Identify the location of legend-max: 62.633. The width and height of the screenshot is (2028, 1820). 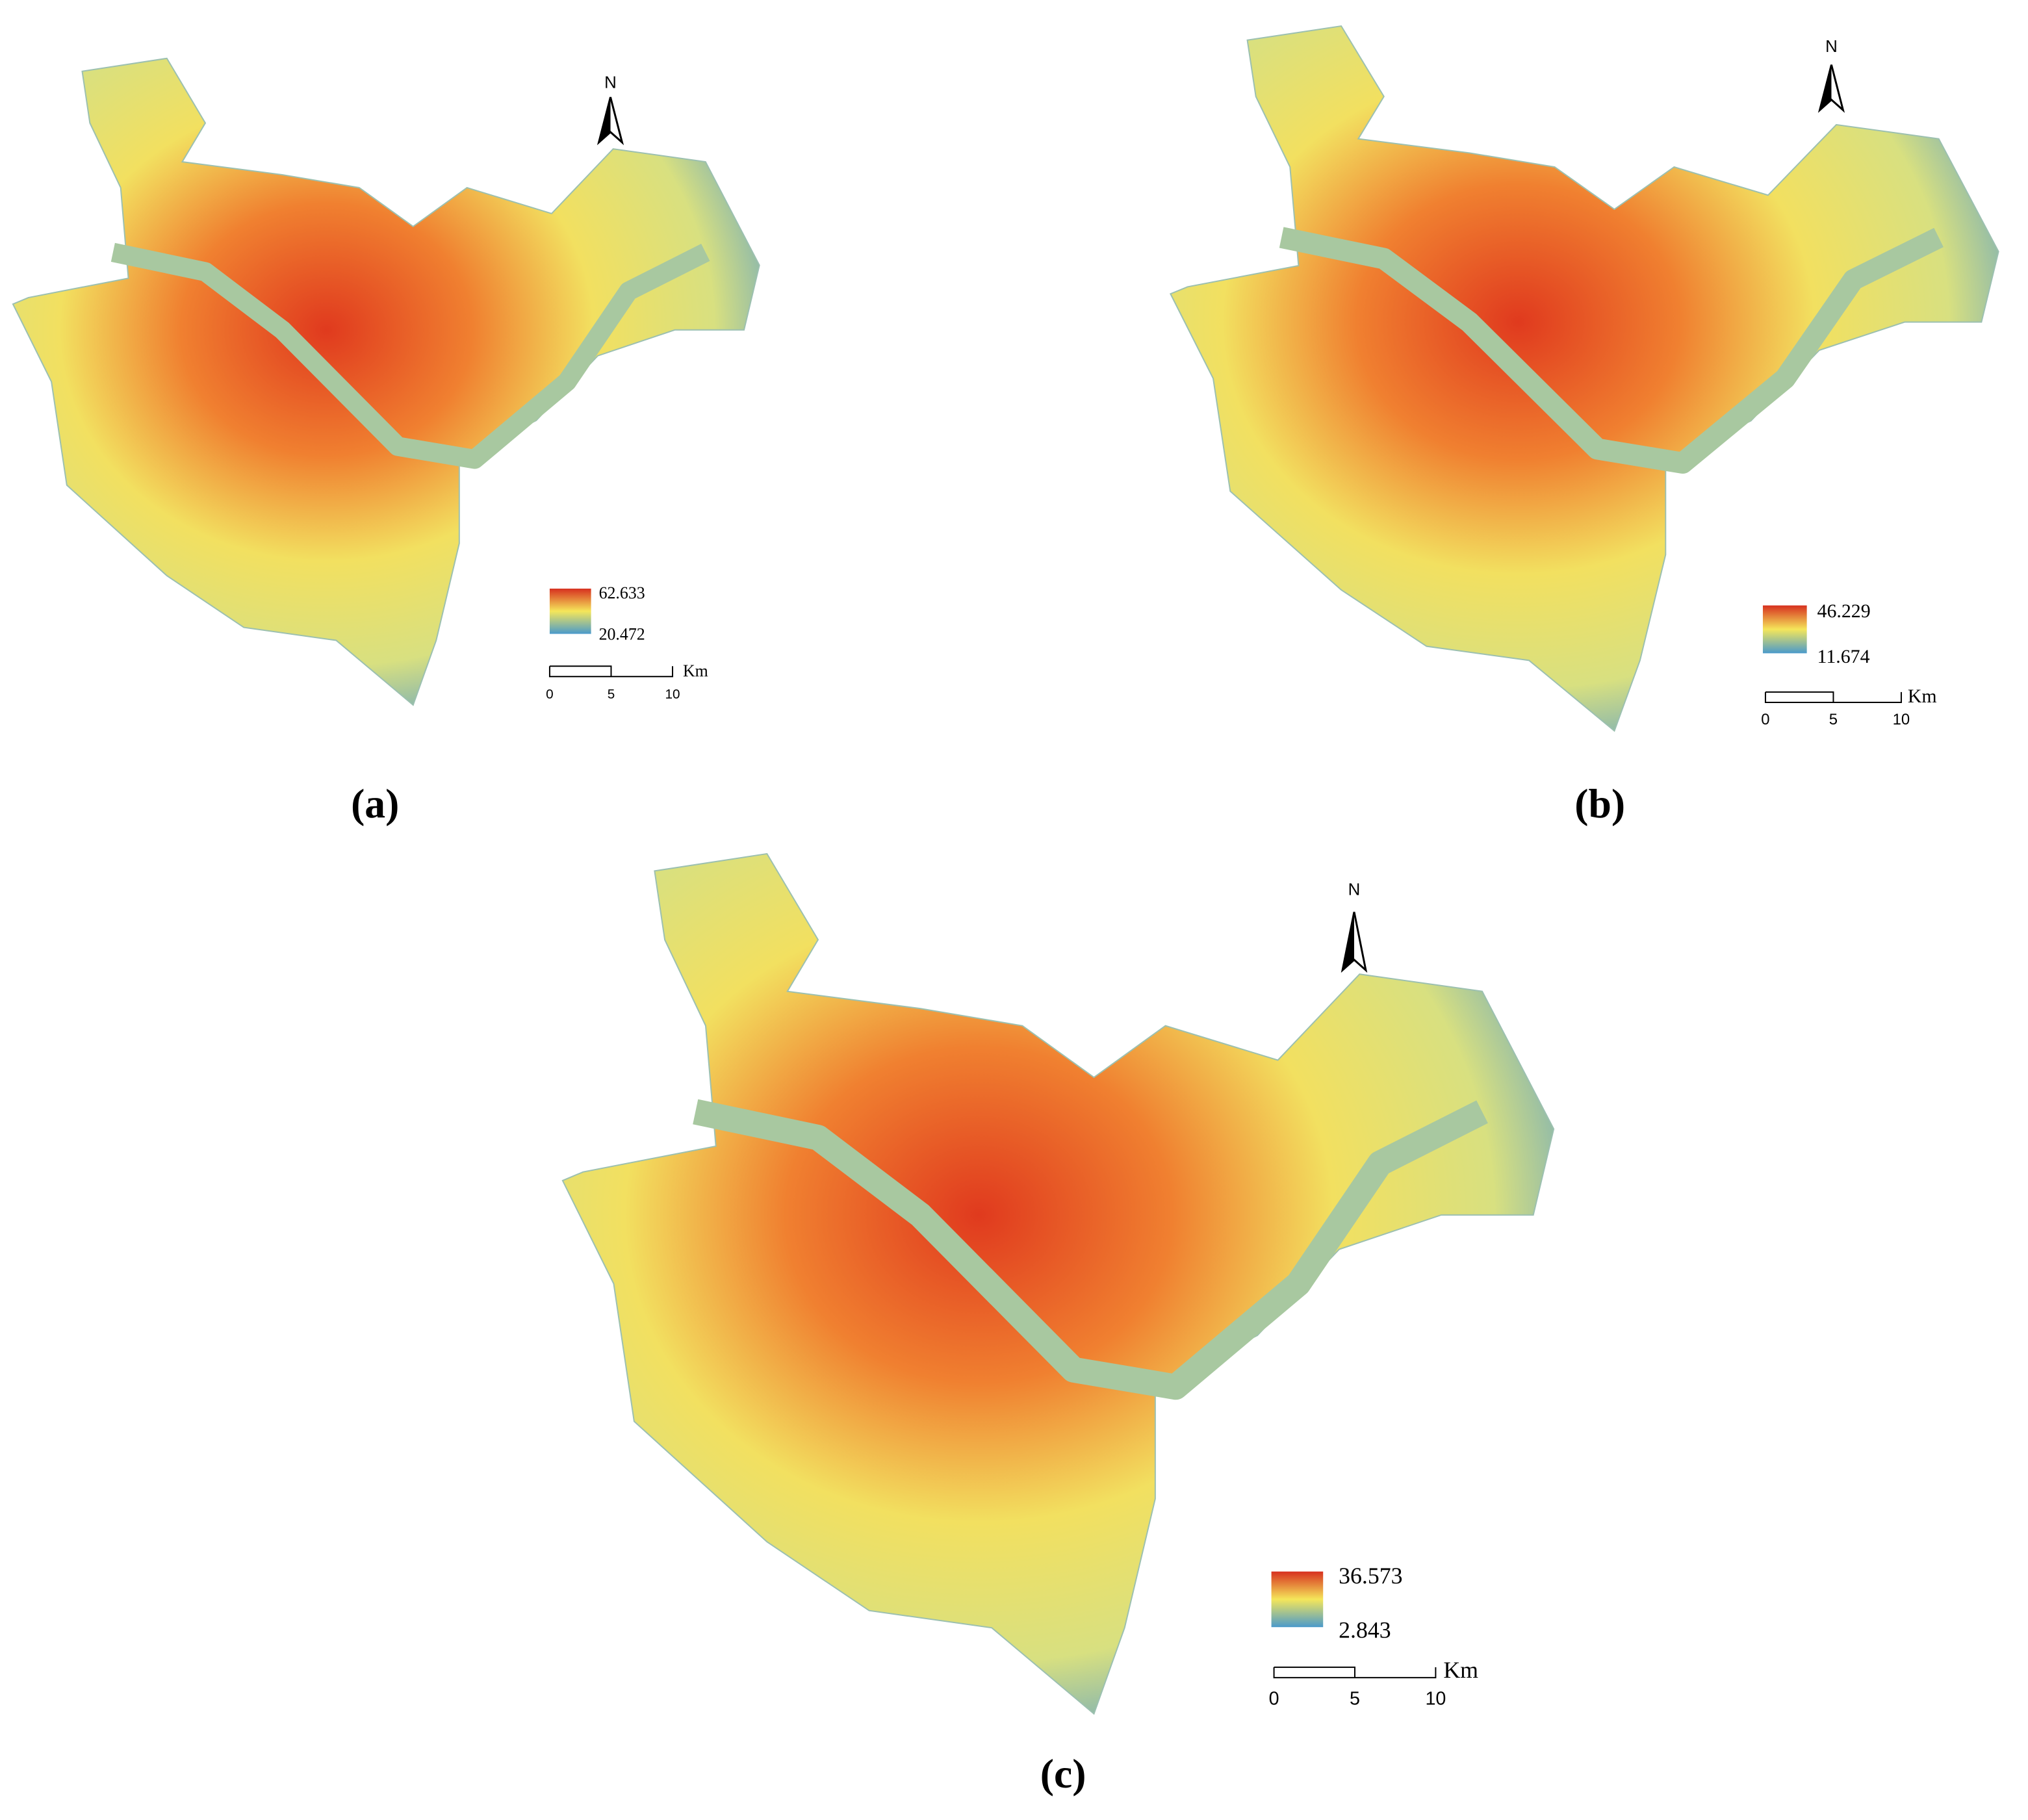
(622, 592).